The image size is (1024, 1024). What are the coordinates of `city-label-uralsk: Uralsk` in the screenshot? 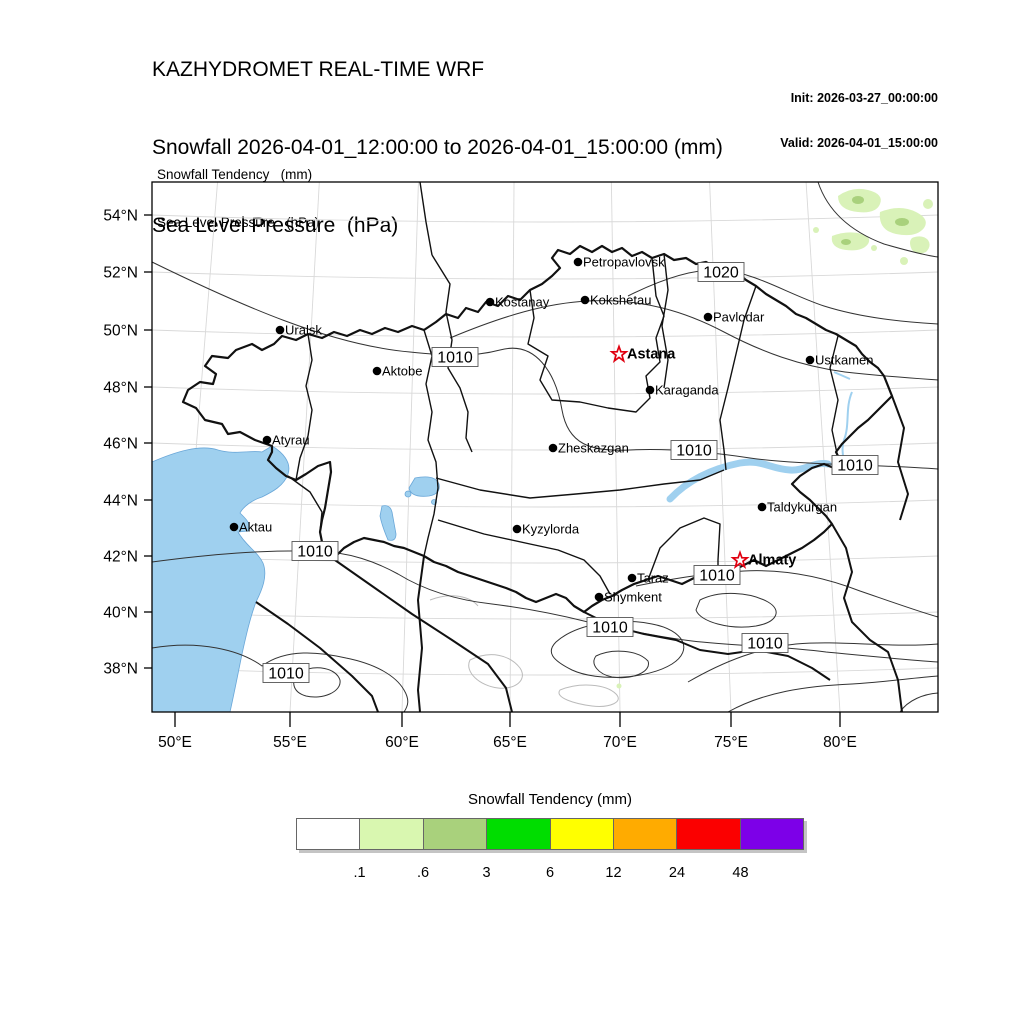 It's located at (303, 330).